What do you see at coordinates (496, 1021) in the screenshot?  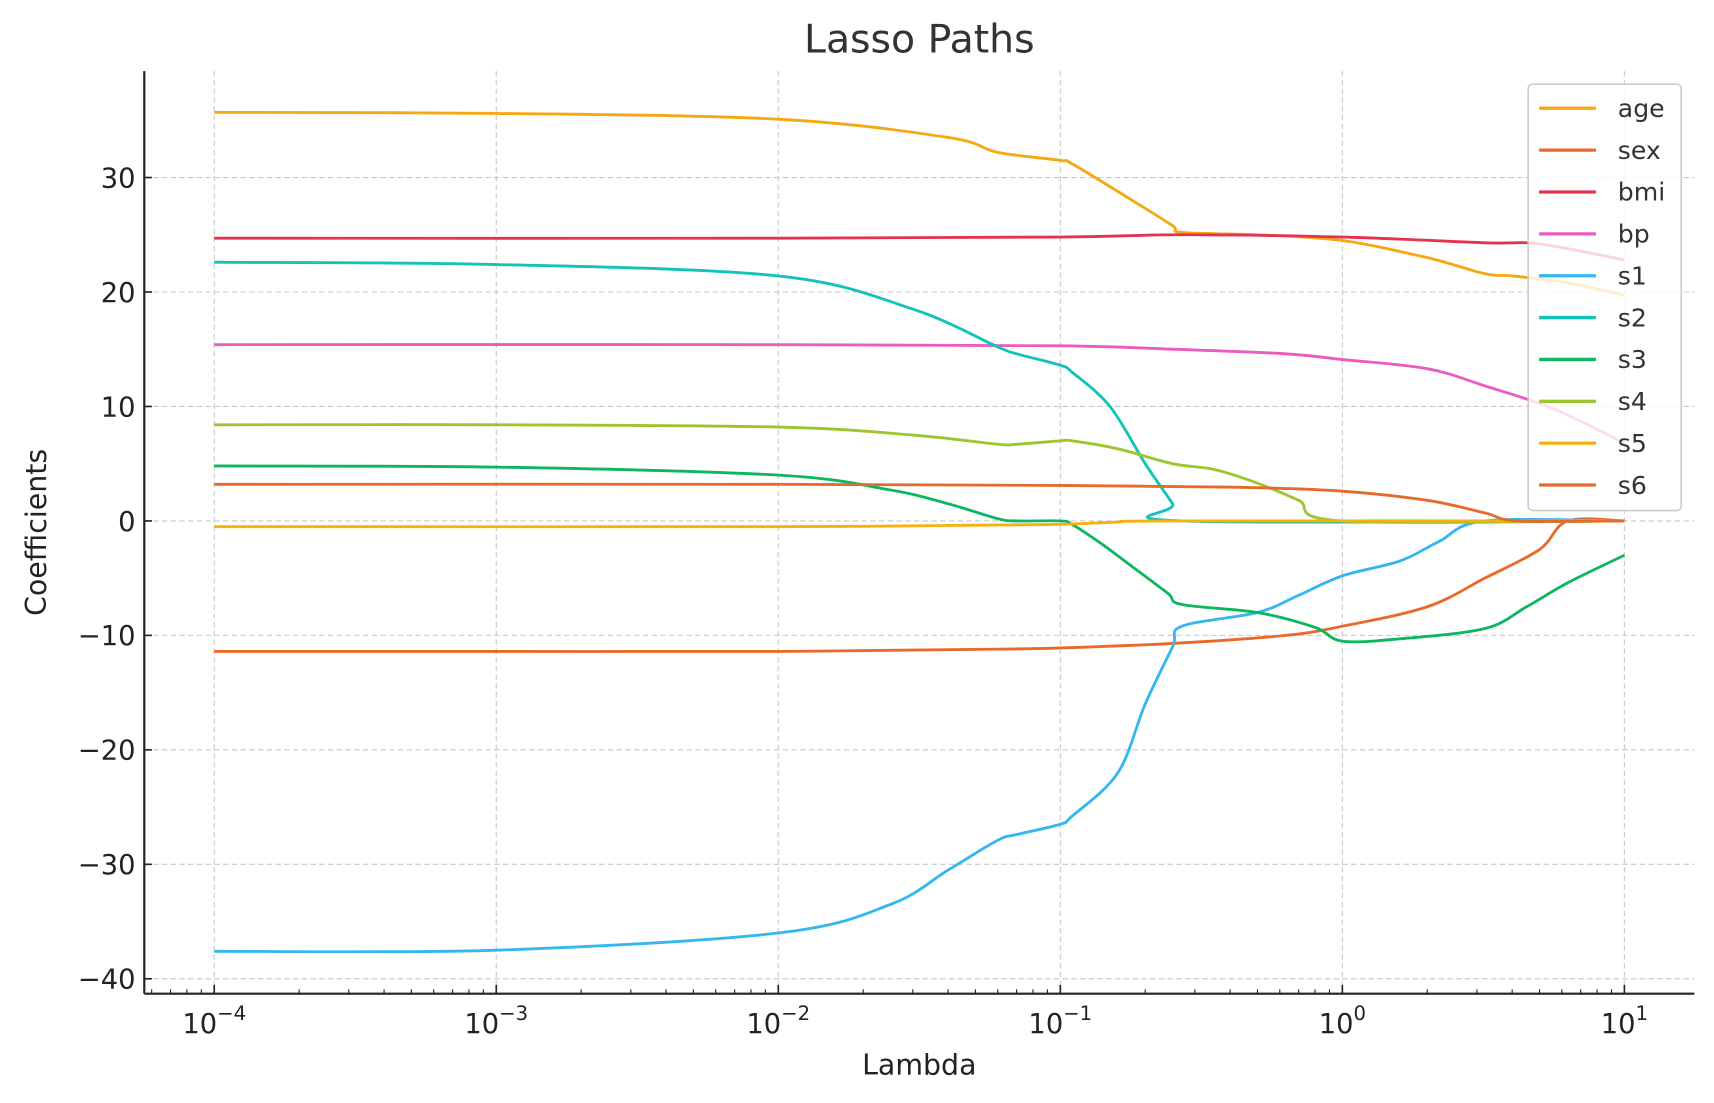 I see `x-tick-label: 10⁻³` at bounding box center [496, 1021].